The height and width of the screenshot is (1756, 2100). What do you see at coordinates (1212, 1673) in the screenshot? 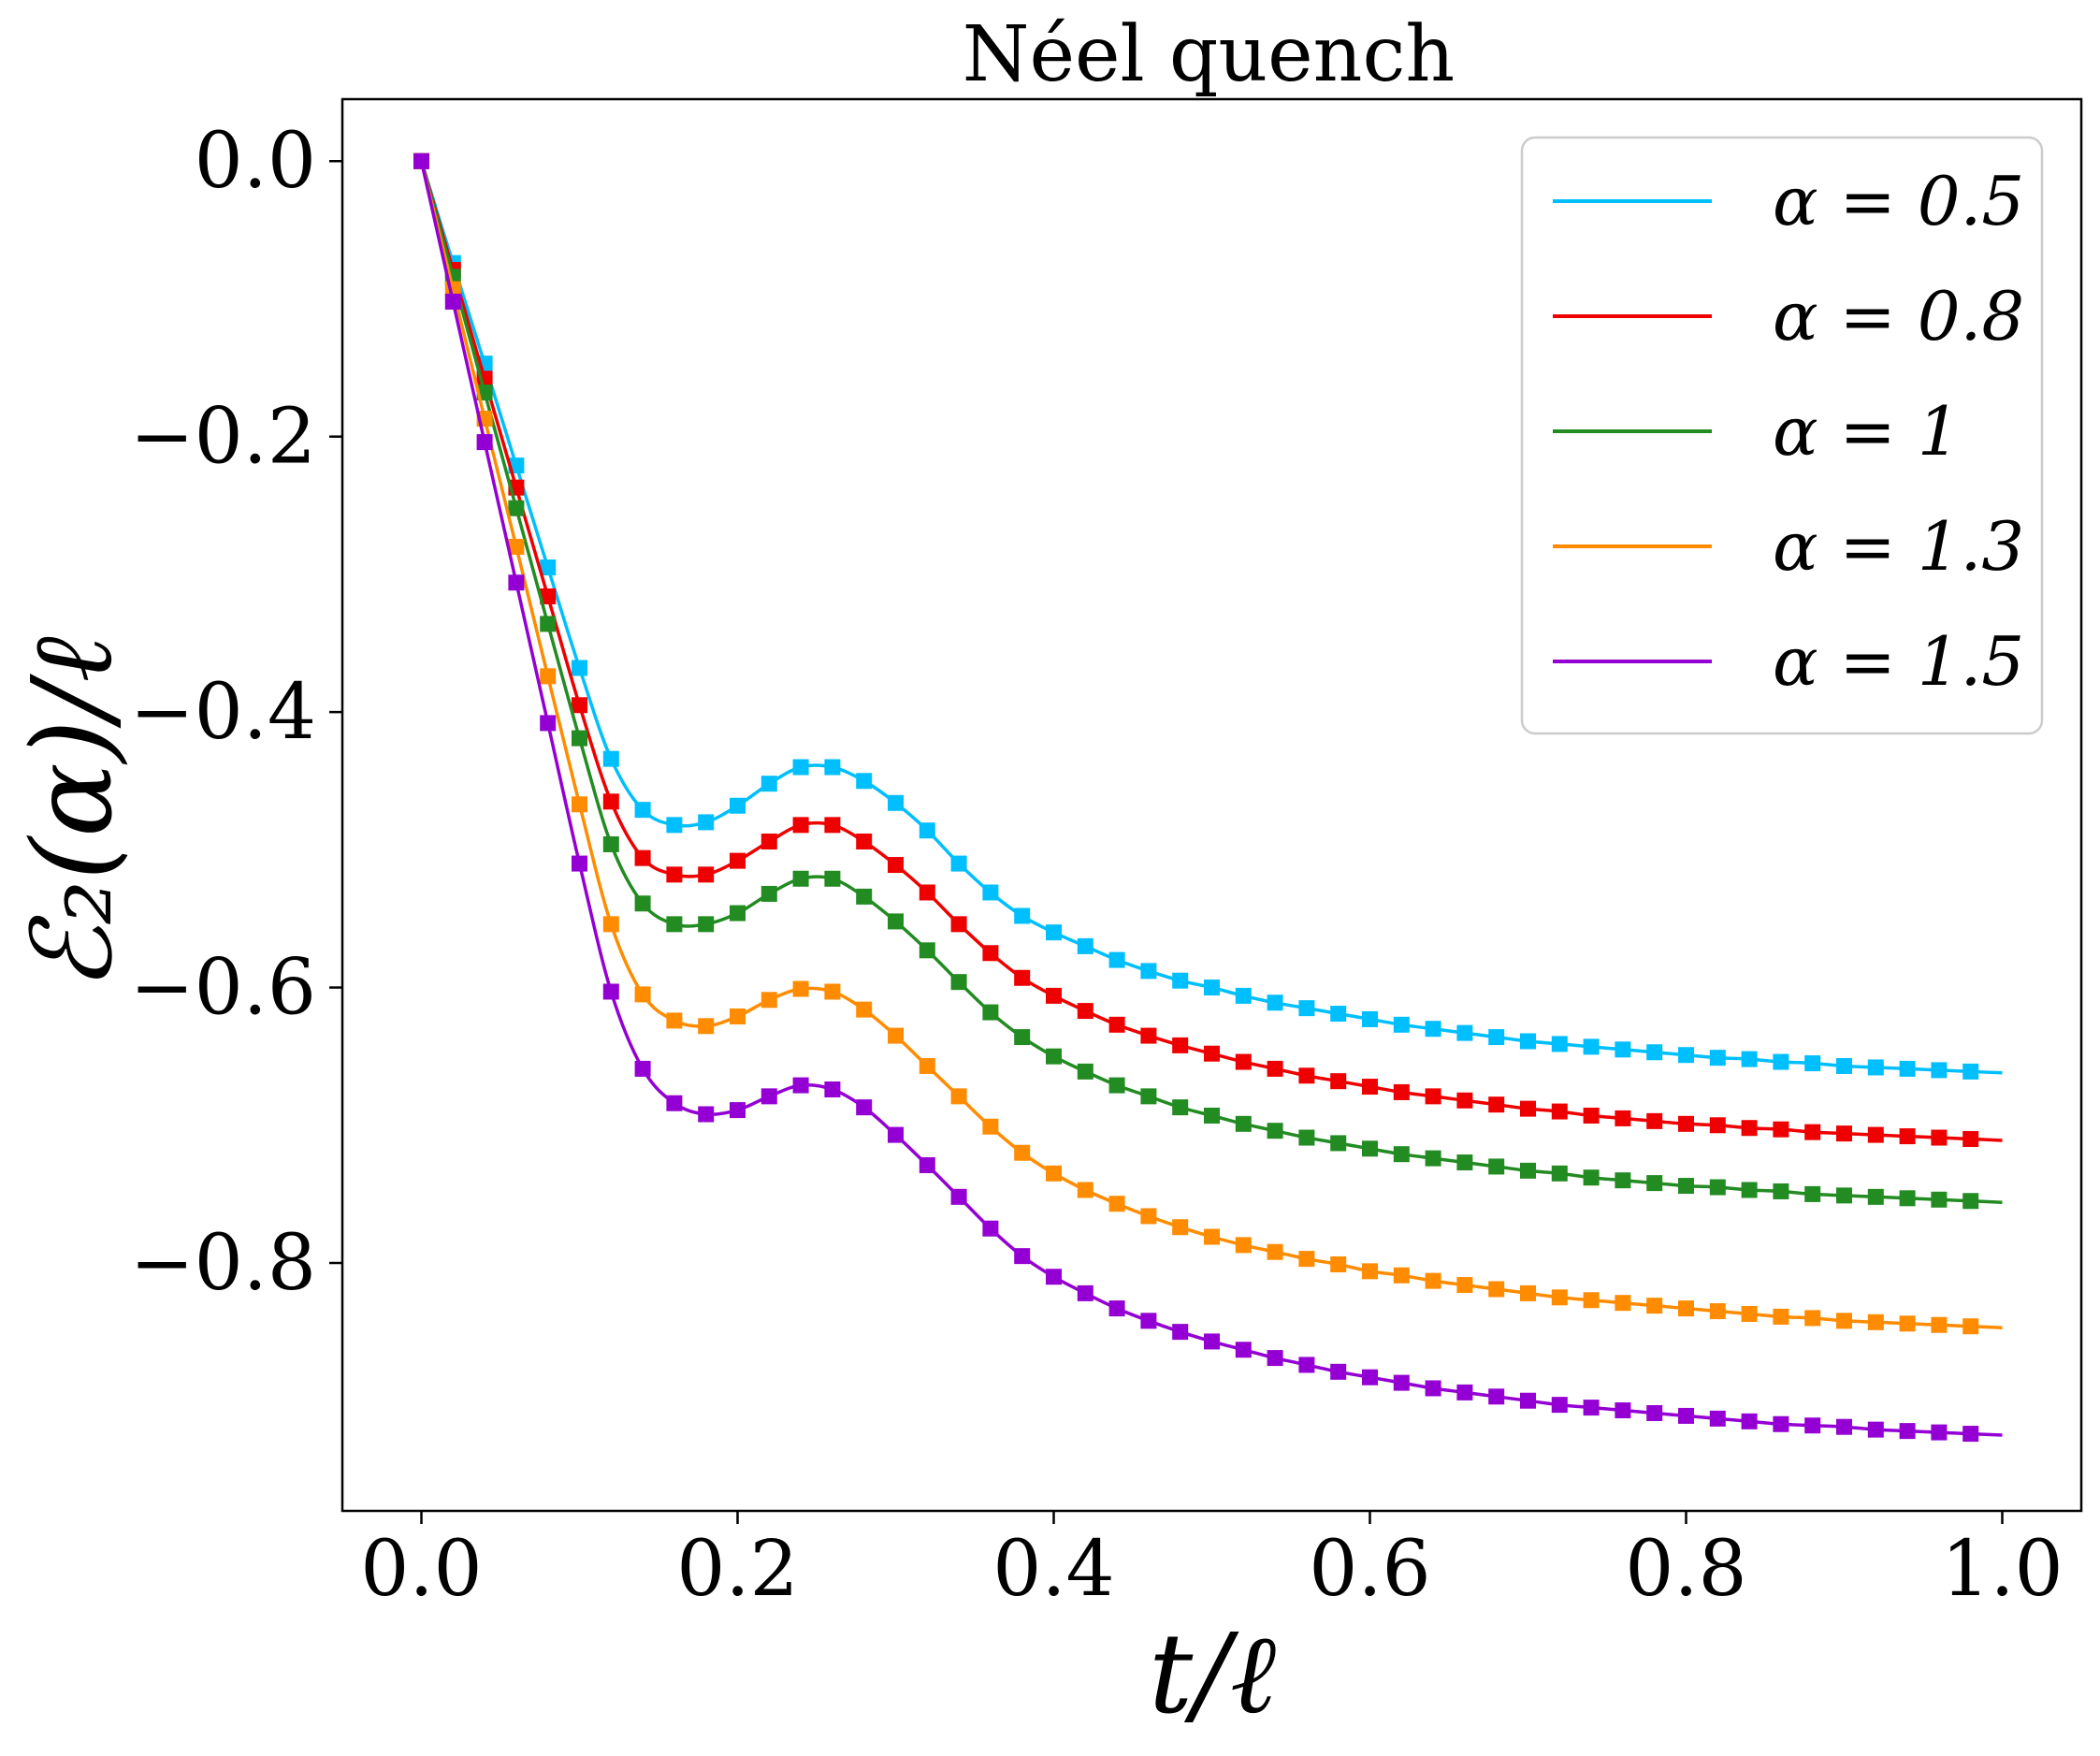
I see `x-axis-title: t/ℓ` at bounding box center [1212, 1673].